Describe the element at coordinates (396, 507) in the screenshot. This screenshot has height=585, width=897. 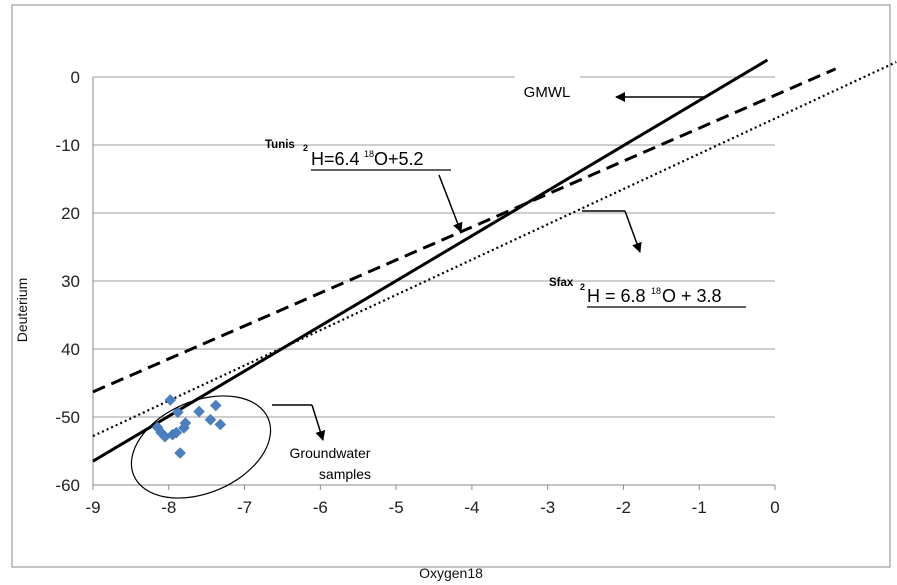
I see `x-tick-label: -5` at that location.